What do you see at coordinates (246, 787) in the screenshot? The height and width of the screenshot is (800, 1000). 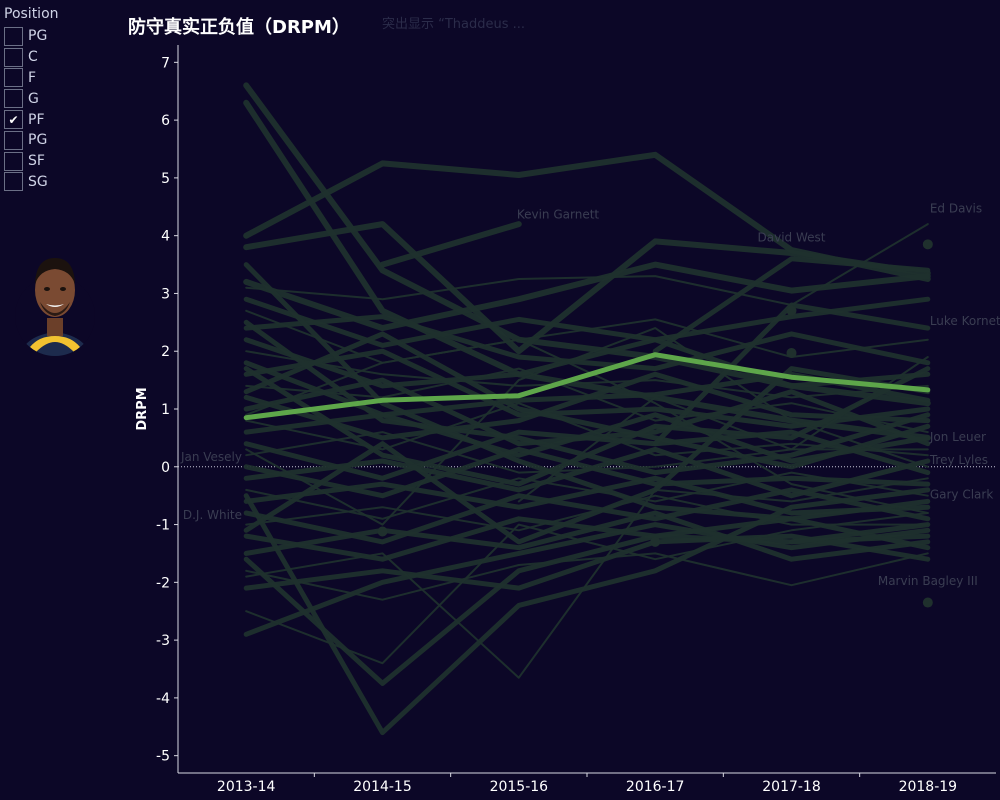 I see `x-tick-label: 2013-14` at bounding box center [246, 787].